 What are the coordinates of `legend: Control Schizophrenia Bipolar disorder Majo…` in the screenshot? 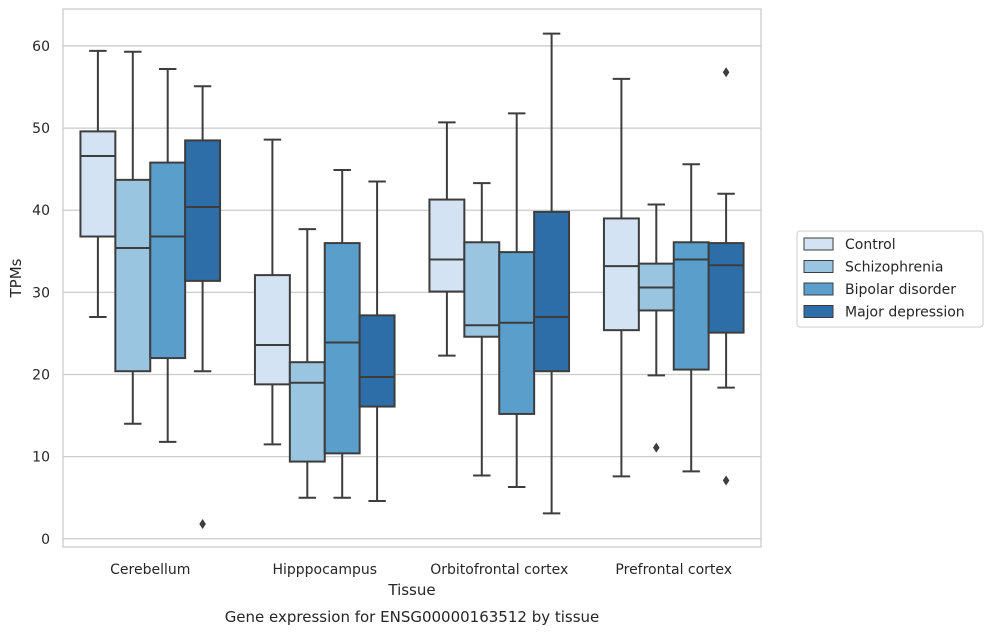 It's located at (890, 279).